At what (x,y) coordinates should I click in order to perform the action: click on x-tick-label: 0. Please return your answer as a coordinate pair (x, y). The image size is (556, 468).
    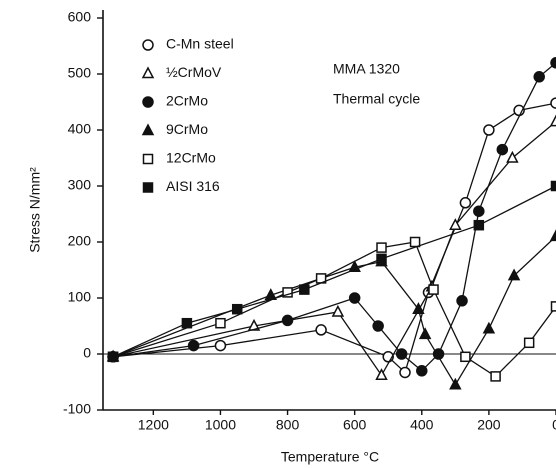
    Looking at the image, I should click on (554, 425).